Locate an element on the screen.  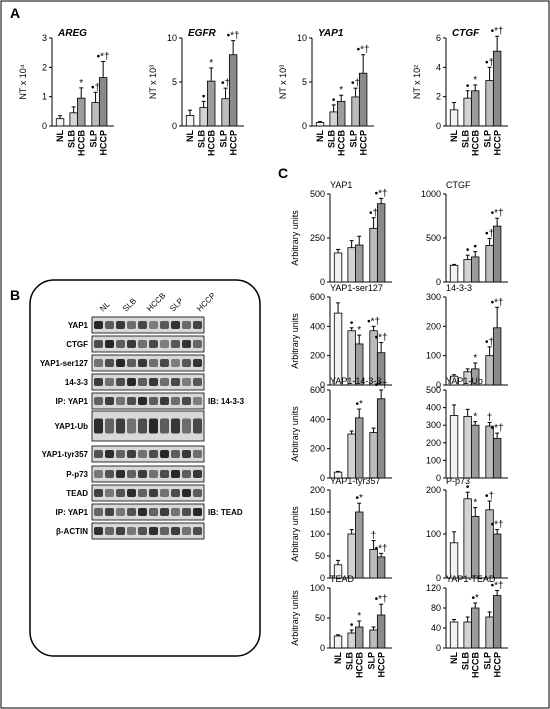
blot-row-label: P-p73 is located at coordinates (77, 474).